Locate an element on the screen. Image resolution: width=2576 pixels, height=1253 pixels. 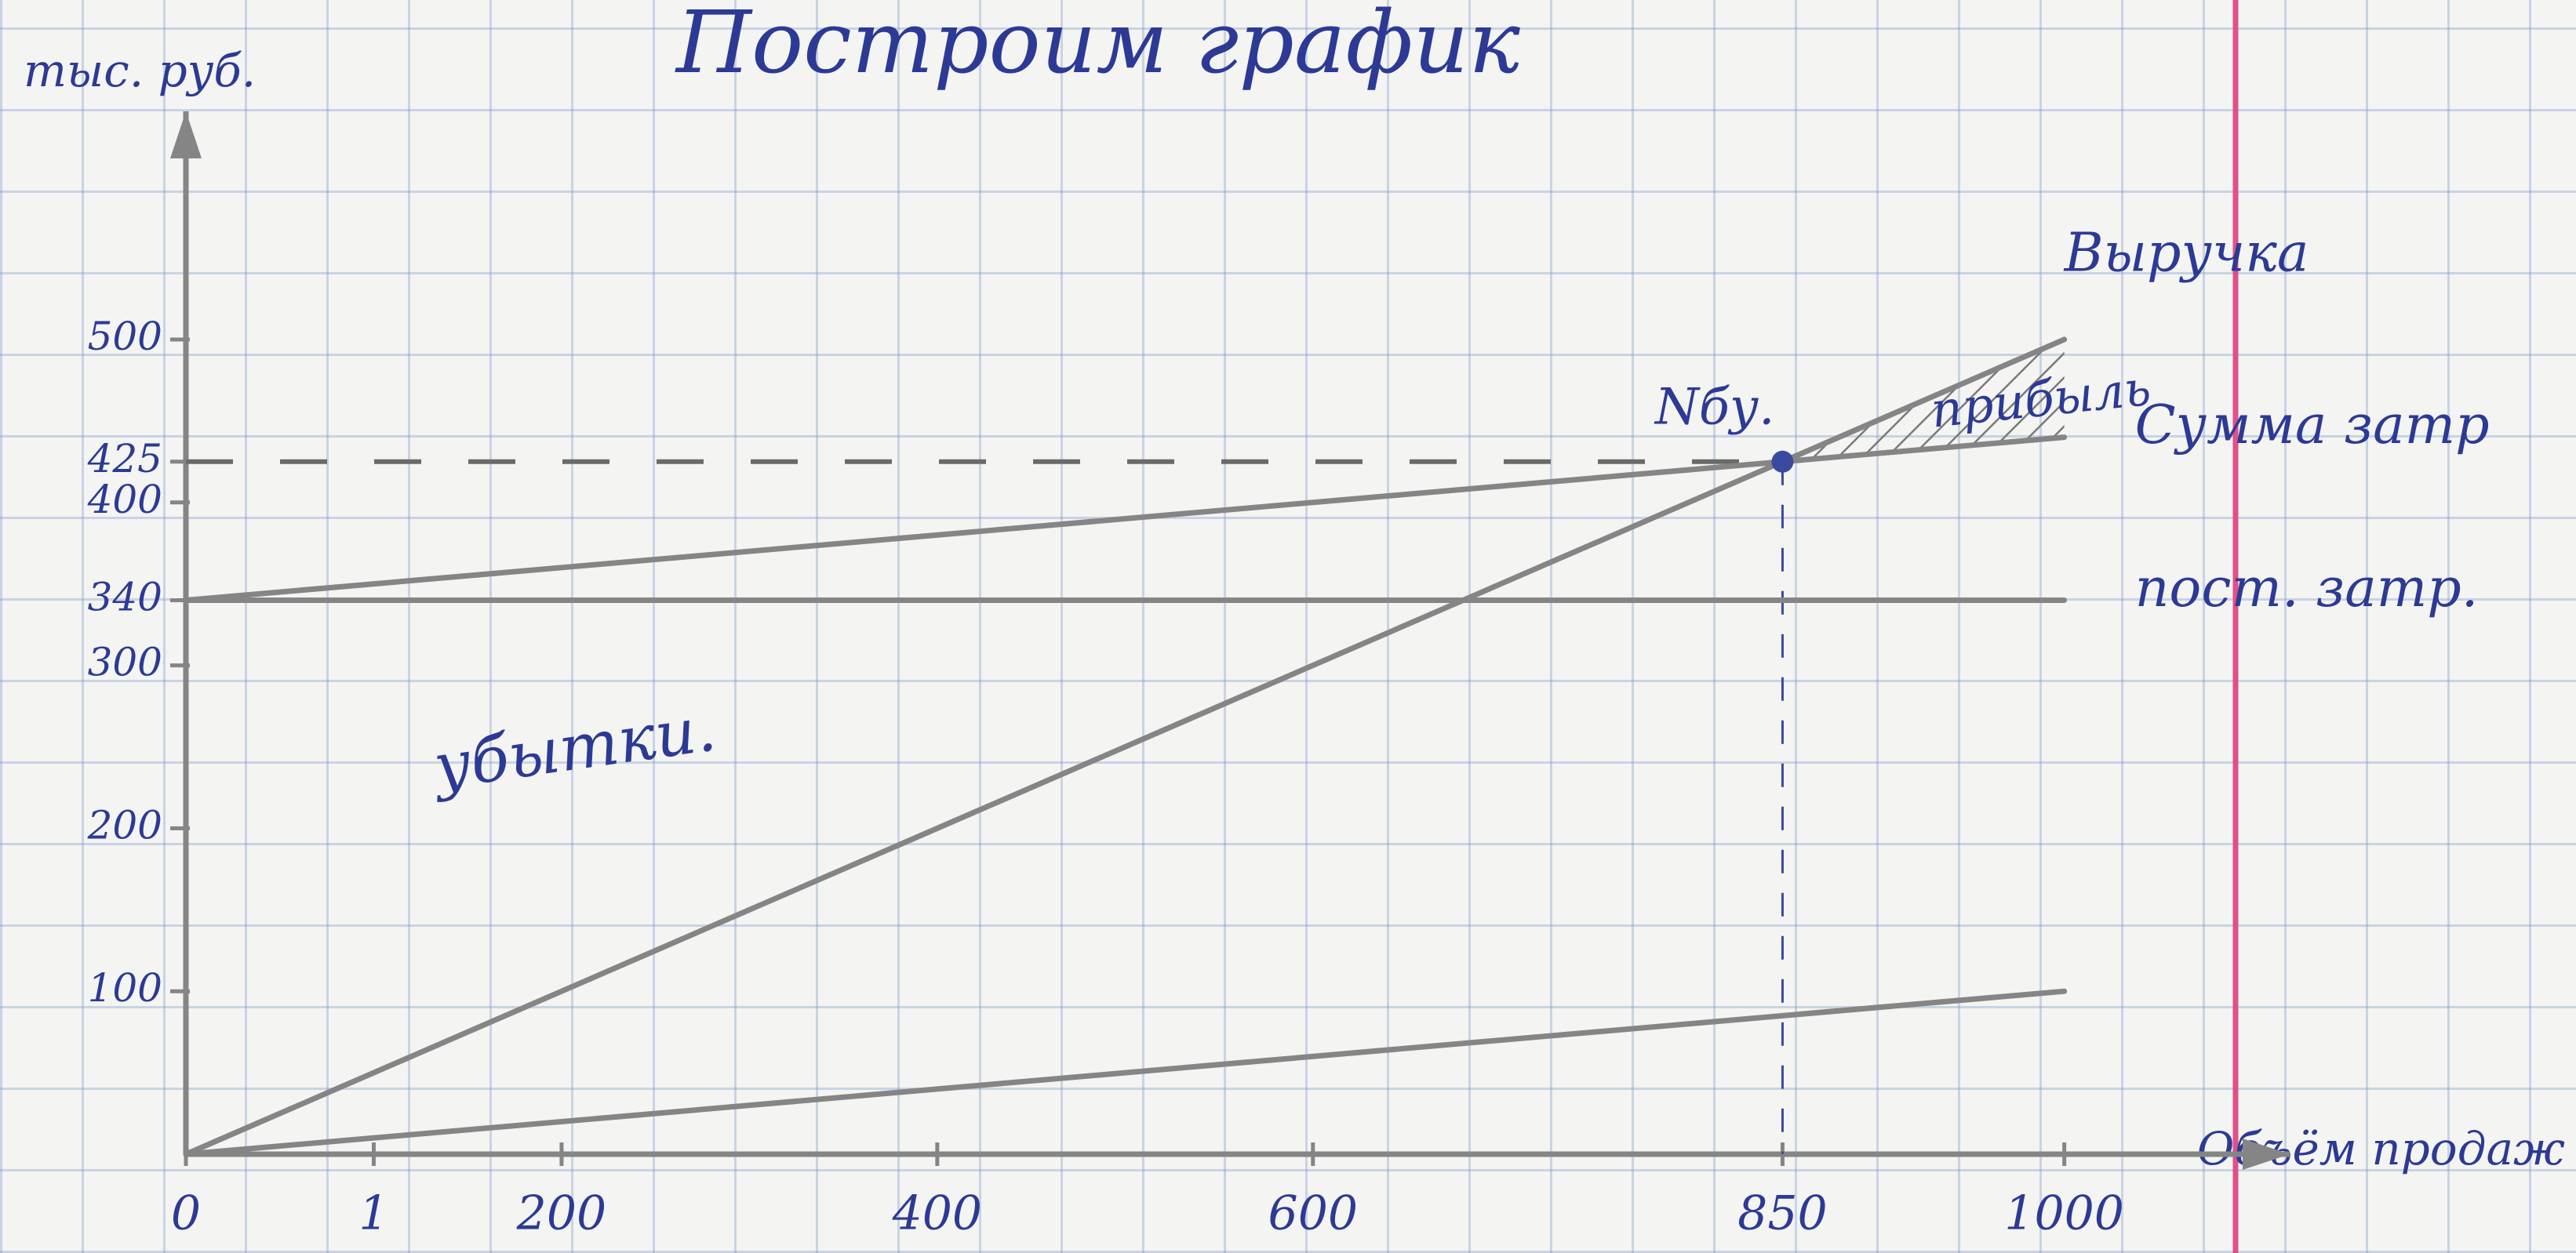
y-tick-label: 340 is located at coordinates (125, 596).